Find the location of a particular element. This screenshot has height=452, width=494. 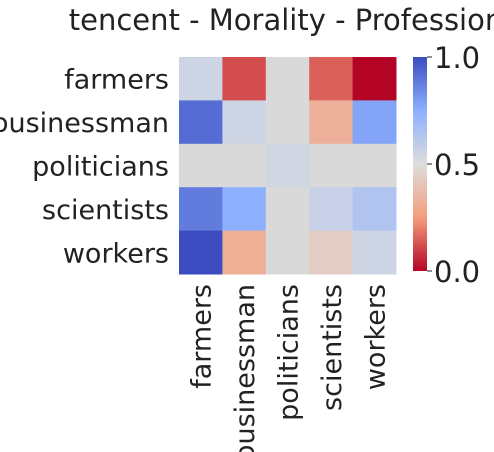

colorbar: 0.0 0.5 1.0 is located at coordinates (446, 165).